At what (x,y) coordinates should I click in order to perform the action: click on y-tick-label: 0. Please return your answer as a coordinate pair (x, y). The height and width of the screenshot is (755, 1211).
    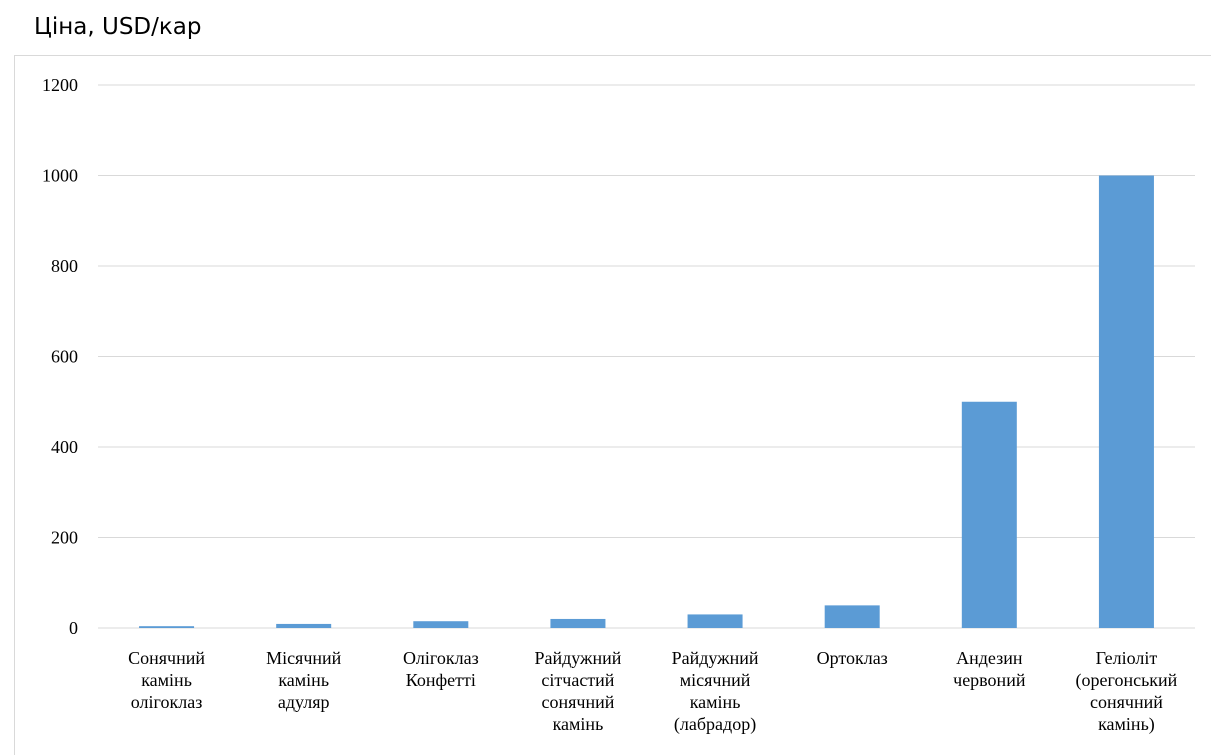
    Looking at the image, I should click on (73, 628).